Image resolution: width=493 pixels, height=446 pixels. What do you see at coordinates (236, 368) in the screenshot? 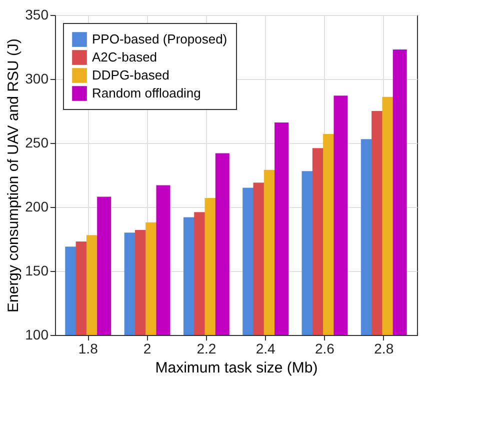
I see `x-axis-title: Maximum task size (Mb)` at bounding box center [236, 368].